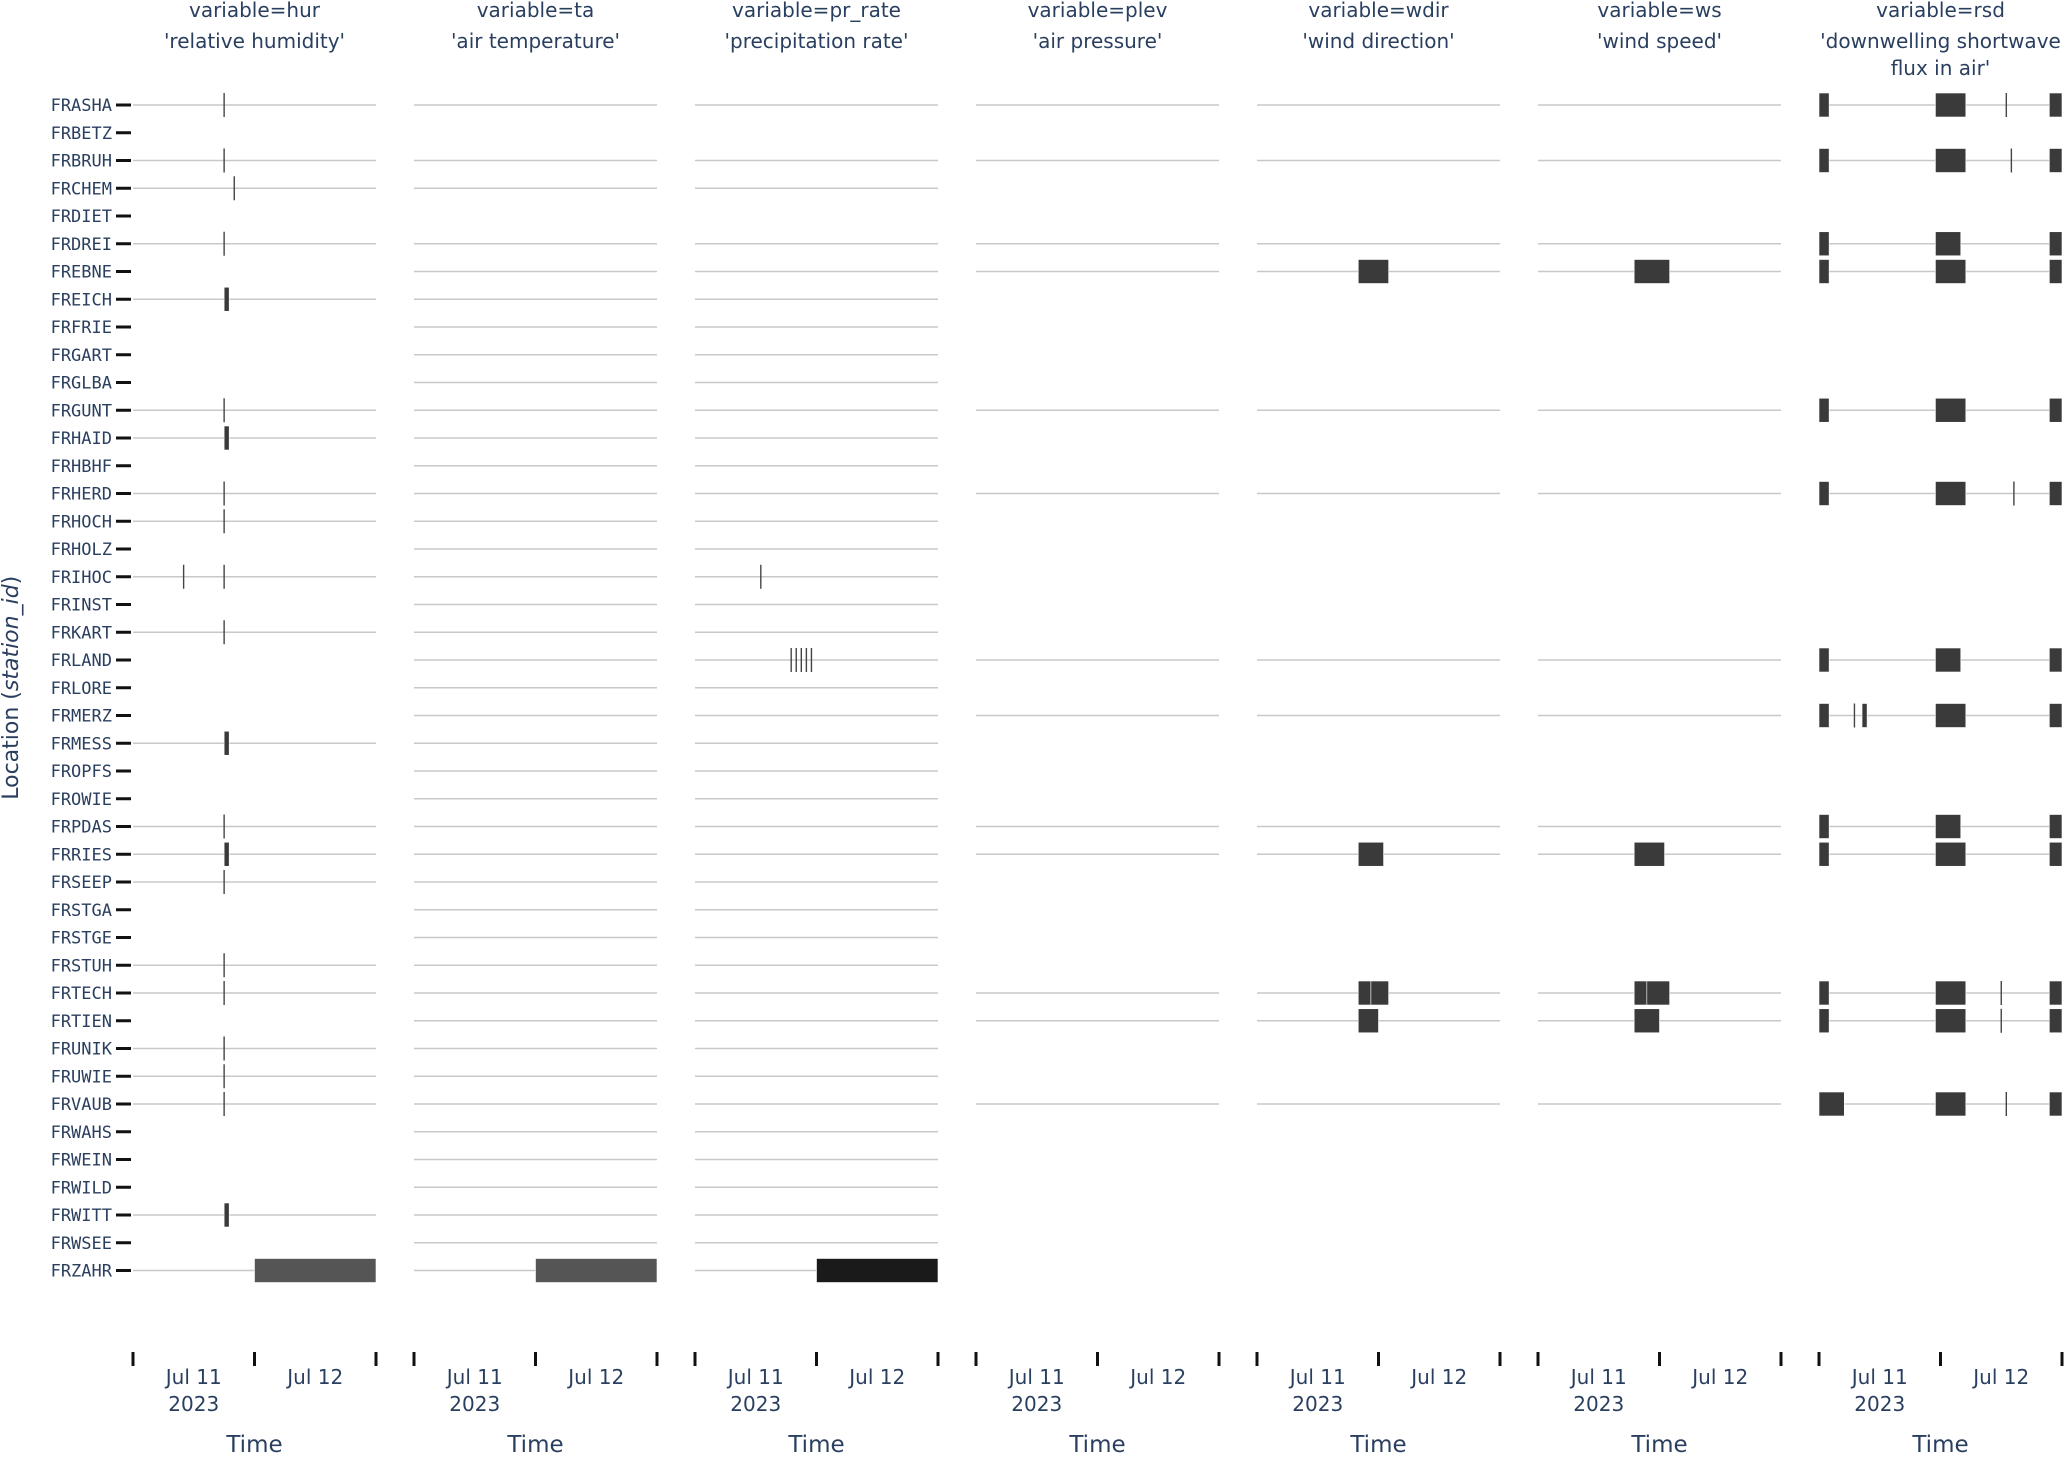  Describe the element at coordinates (1378, 41) in the screenshot. I see `panel-4-title-description: 'wind direction'` at that location.